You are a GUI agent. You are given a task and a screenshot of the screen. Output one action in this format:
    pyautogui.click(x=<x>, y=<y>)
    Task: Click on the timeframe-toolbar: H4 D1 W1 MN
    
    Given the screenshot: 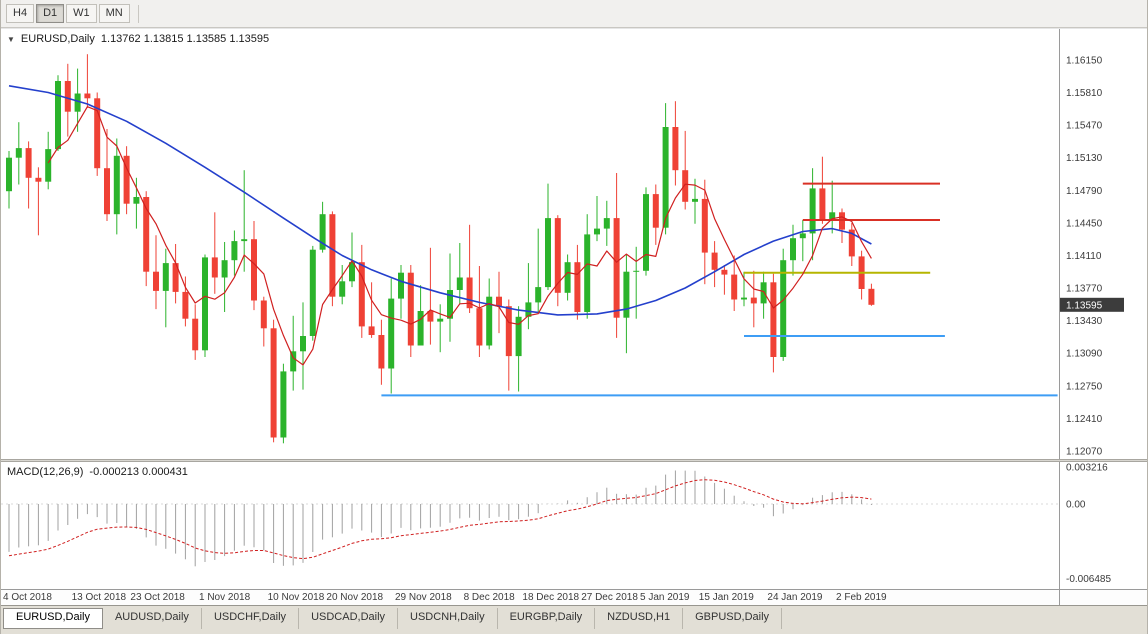 What is the action you would take?
    pyautogui.click(x=574, y=14)
    